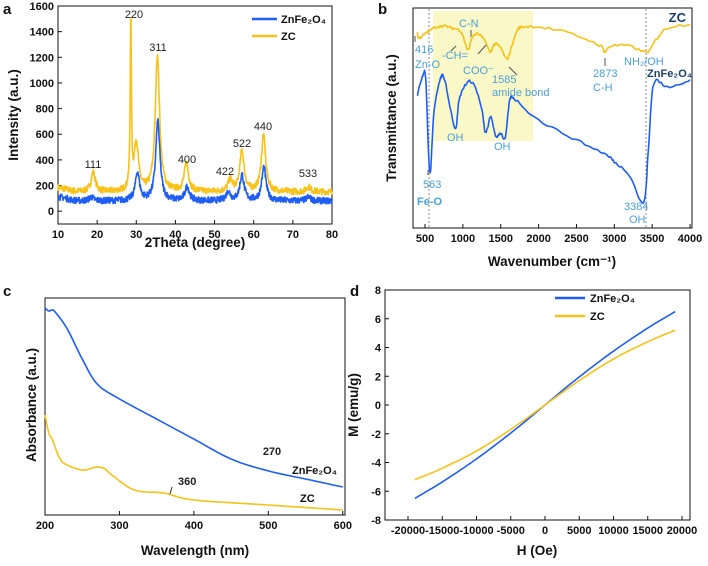 The width and height of the screenshot is (708, 566). Describe the element at coordinates (7, 291) in the screenshot. I see `panel-label-c: c` at that location.